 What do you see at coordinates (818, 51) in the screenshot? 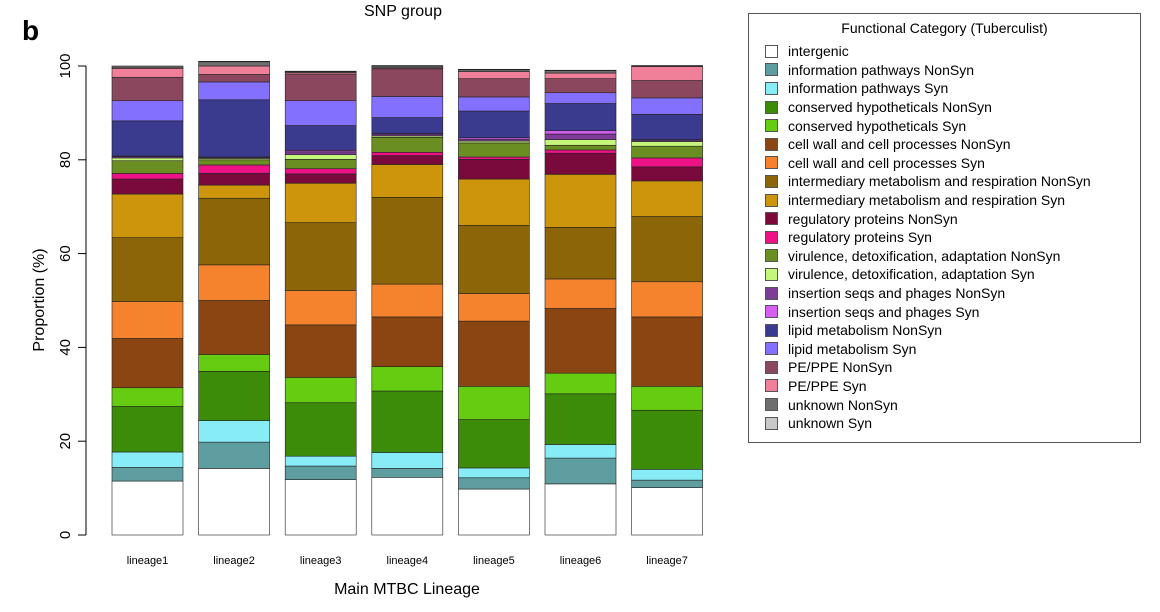
I see `legend-label: intergenic` at bounding box center [818, 51].